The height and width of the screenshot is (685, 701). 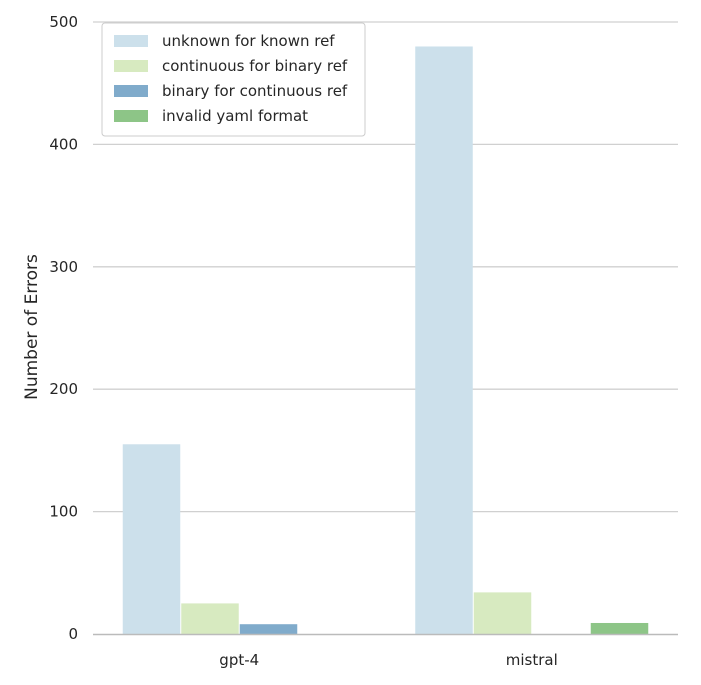 I want to click on x-tick-labels: gpt-4 mistral, so click(x=388, y=660).